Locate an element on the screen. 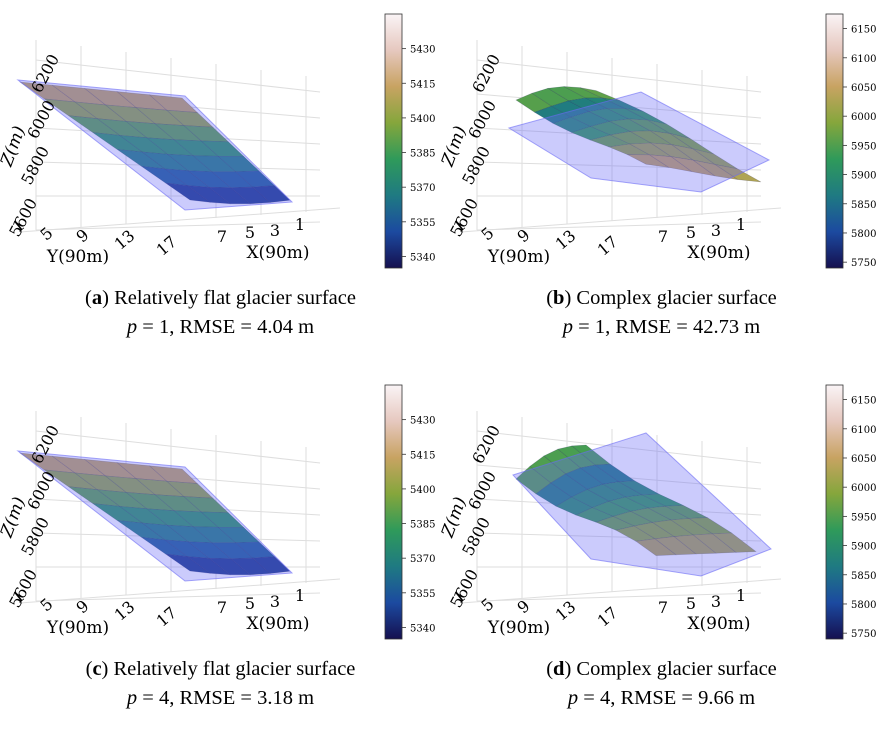 Image resolution: width=882 pixels, height=742 pixels. panel-label: b is located at coordinates (559, 298).